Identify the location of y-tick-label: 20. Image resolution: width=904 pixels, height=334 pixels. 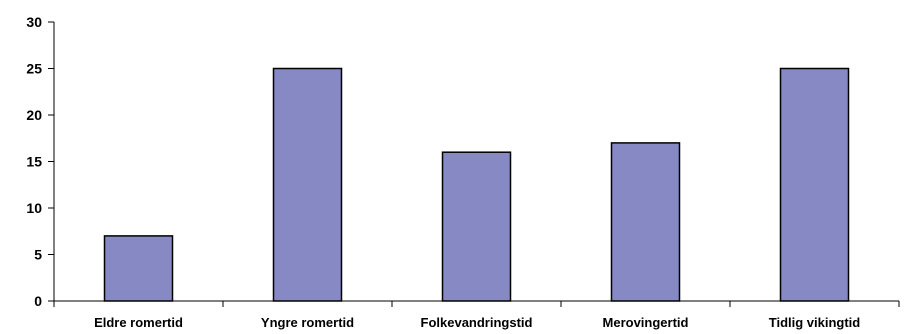
(34, 115).